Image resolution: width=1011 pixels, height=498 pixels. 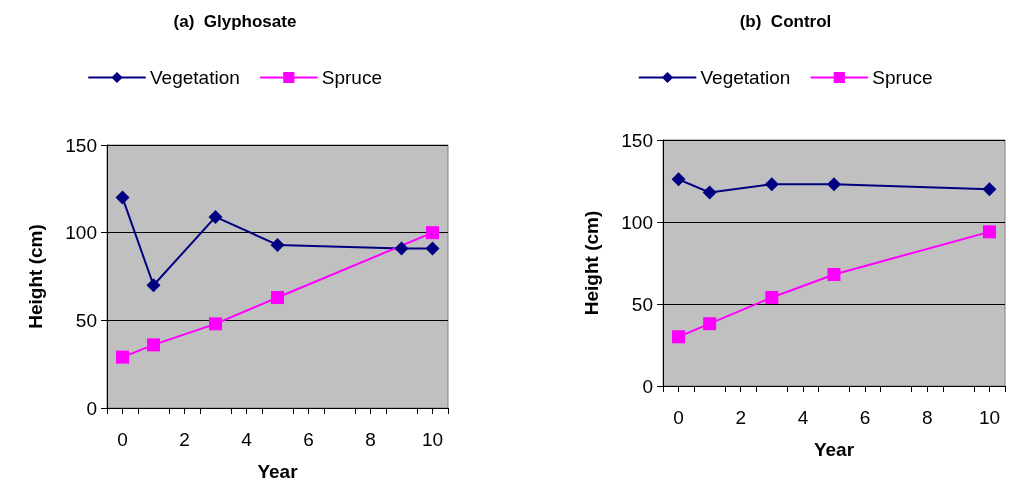 What do you see at coordinates (647, 386) in the screenshot?
I see `y-tick-label: 0` at bounding box center [647, 386].